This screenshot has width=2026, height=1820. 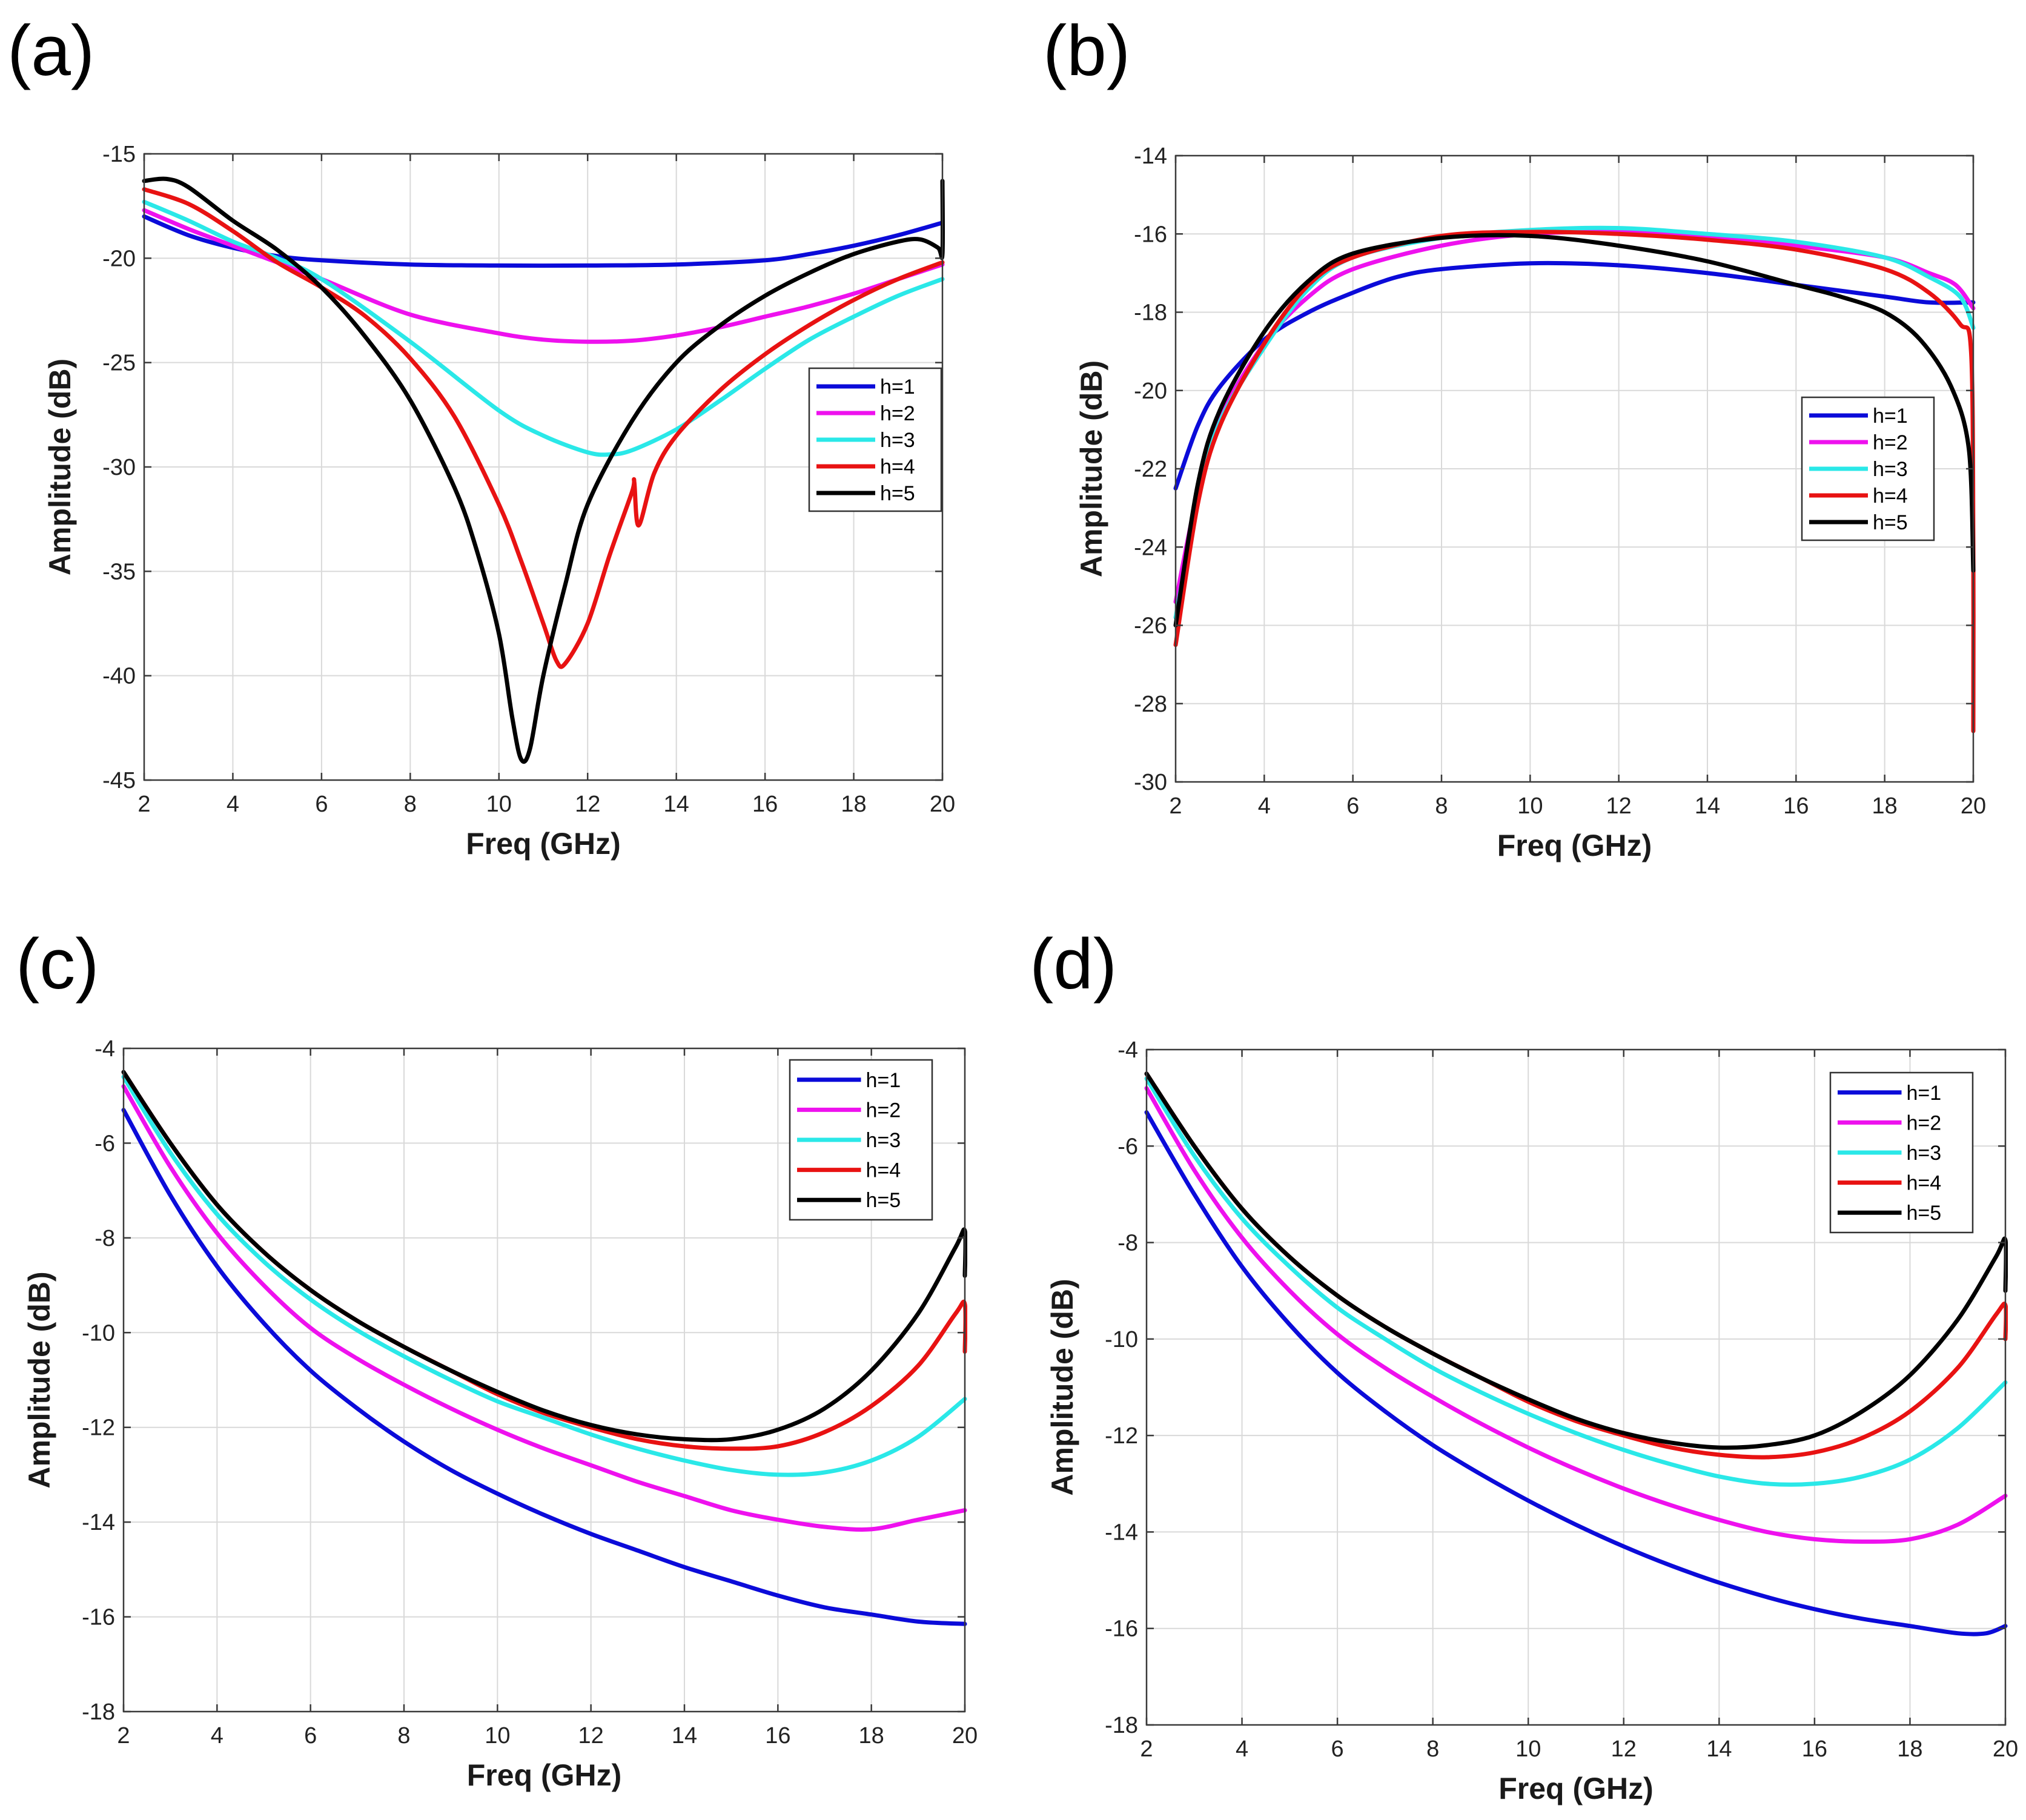 What do you see at coordinates (119, 363) in the screenshot?
I see `y-tick-label: -25` at bounding box center [119, 363].